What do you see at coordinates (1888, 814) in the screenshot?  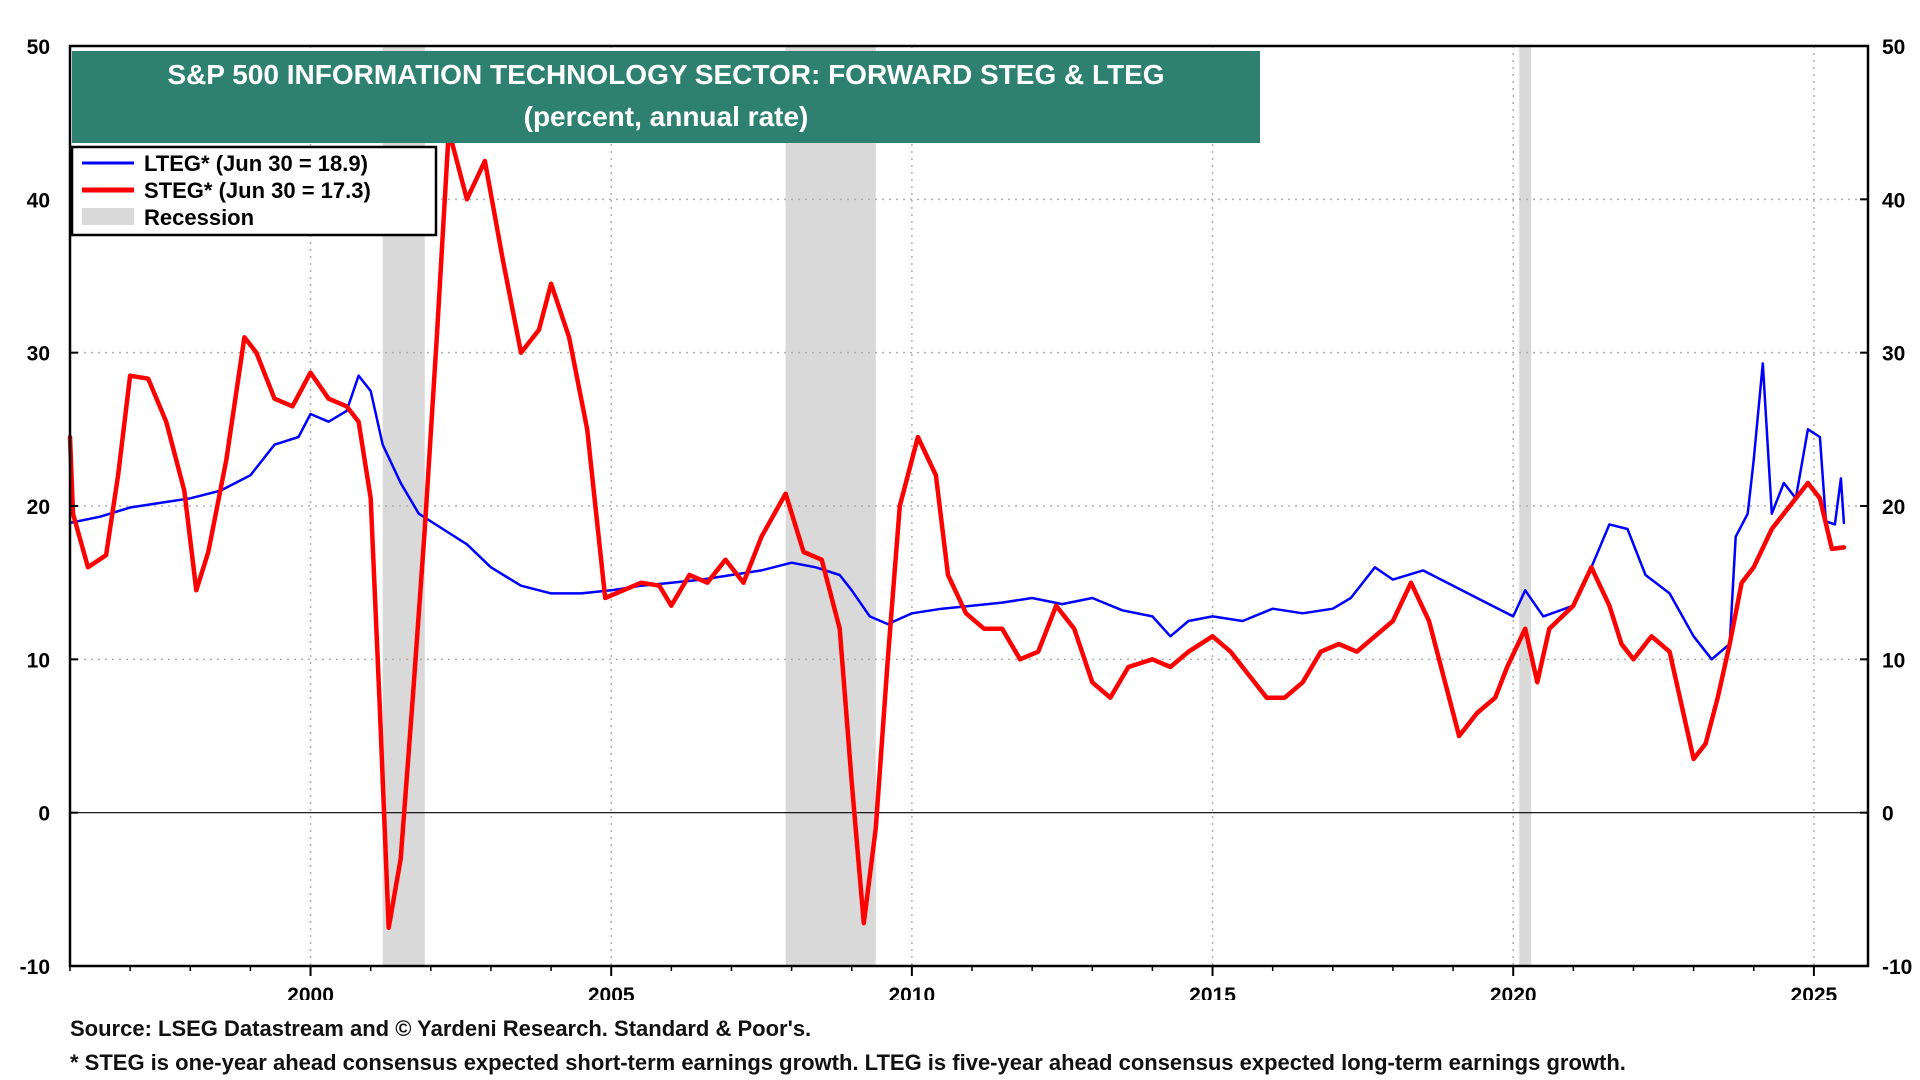 I see `y-tick-label-right: 0` at bounding box center [1888, 814].